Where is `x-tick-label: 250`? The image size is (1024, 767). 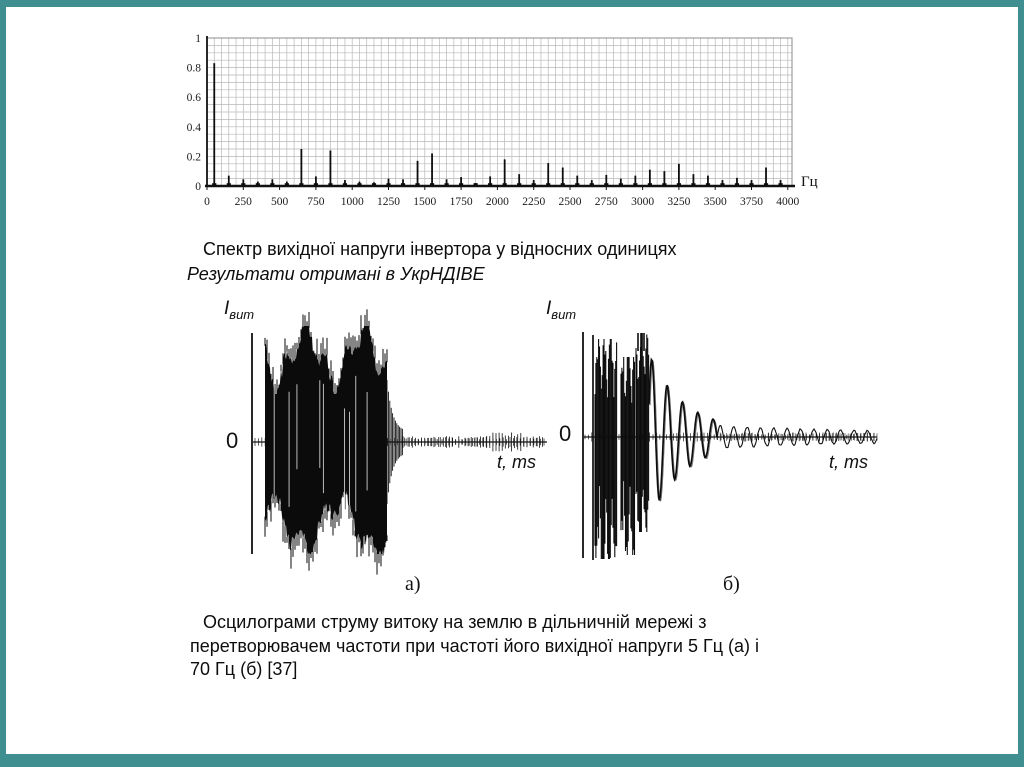
x-tick-label: 250 is located at coordinates (244, 202).